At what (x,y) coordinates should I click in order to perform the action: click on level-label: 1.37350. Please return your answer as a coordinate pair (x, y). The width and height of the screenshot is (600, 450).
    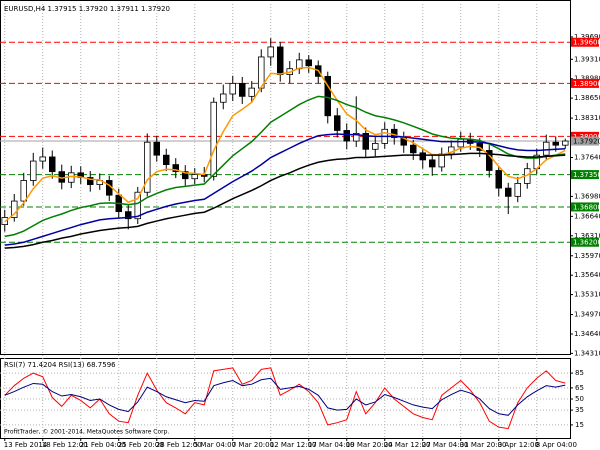
    Looking at the image, I should click on (586, 175).